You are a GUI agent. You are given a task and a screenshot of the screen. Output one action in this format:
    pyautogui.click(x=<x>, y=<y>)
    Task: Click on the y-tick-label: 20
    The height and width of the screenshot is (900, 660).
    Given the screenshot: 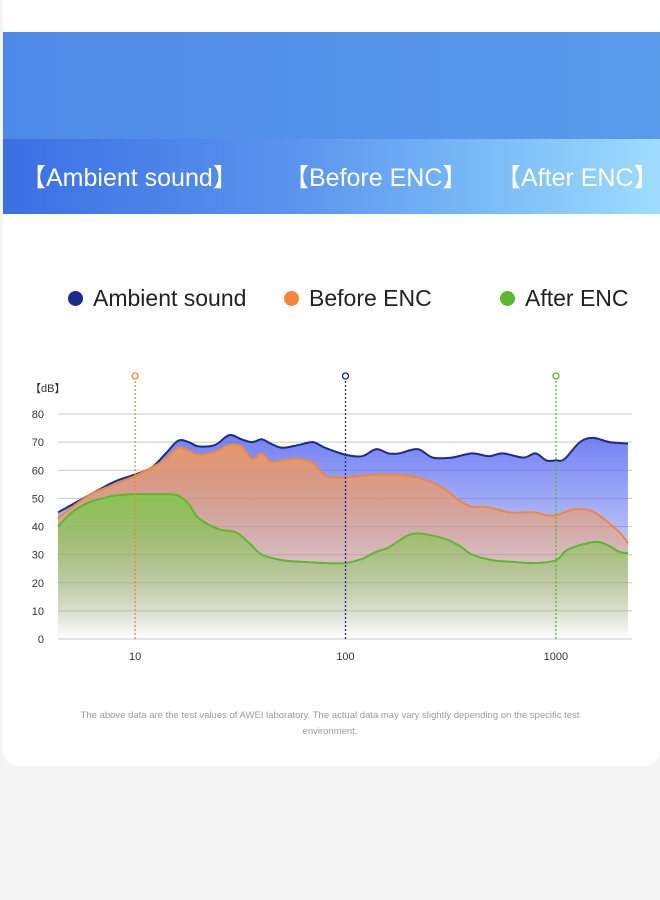 What is the action you would take?
    pyautogui.click(x=38, y=584)
    